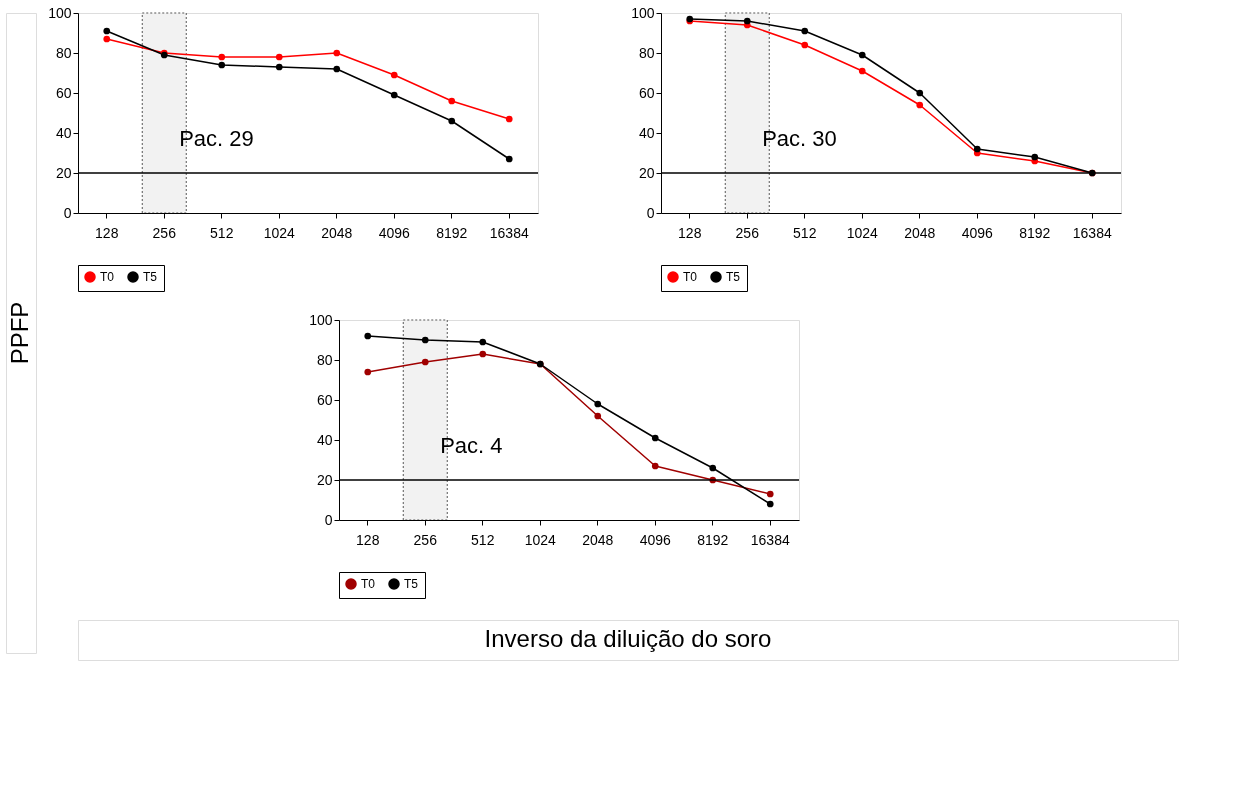 The width and height of the screenshot is (1237, 796). What do you see at coordinates (216, 138) in the screenshot?
I see `annotation: Pac. 29` at bounding box center [216, 138].